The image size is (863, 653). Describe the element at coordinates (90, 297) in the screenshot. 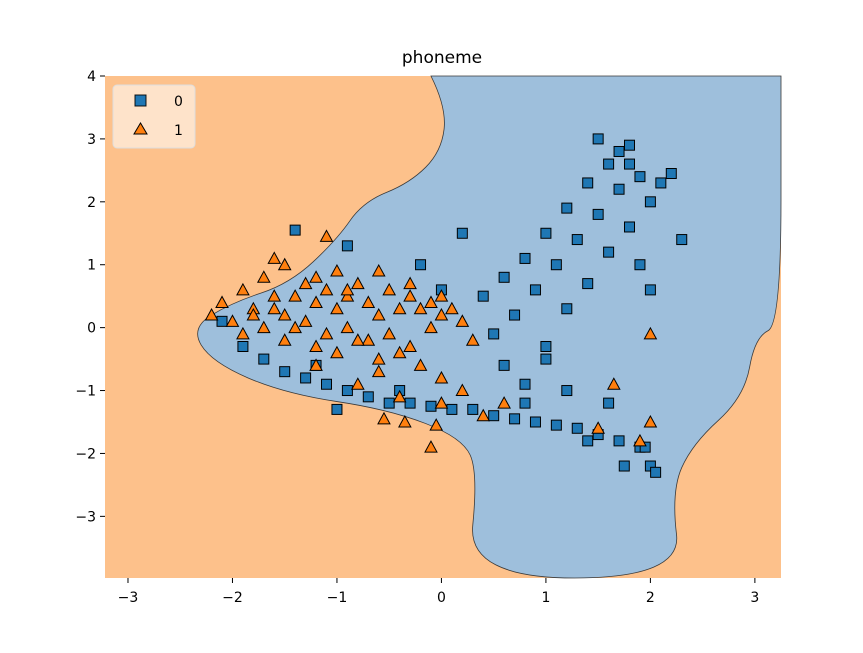

I see `y-axis: −3 −2 −1 0 1 2 3 4` at that location.